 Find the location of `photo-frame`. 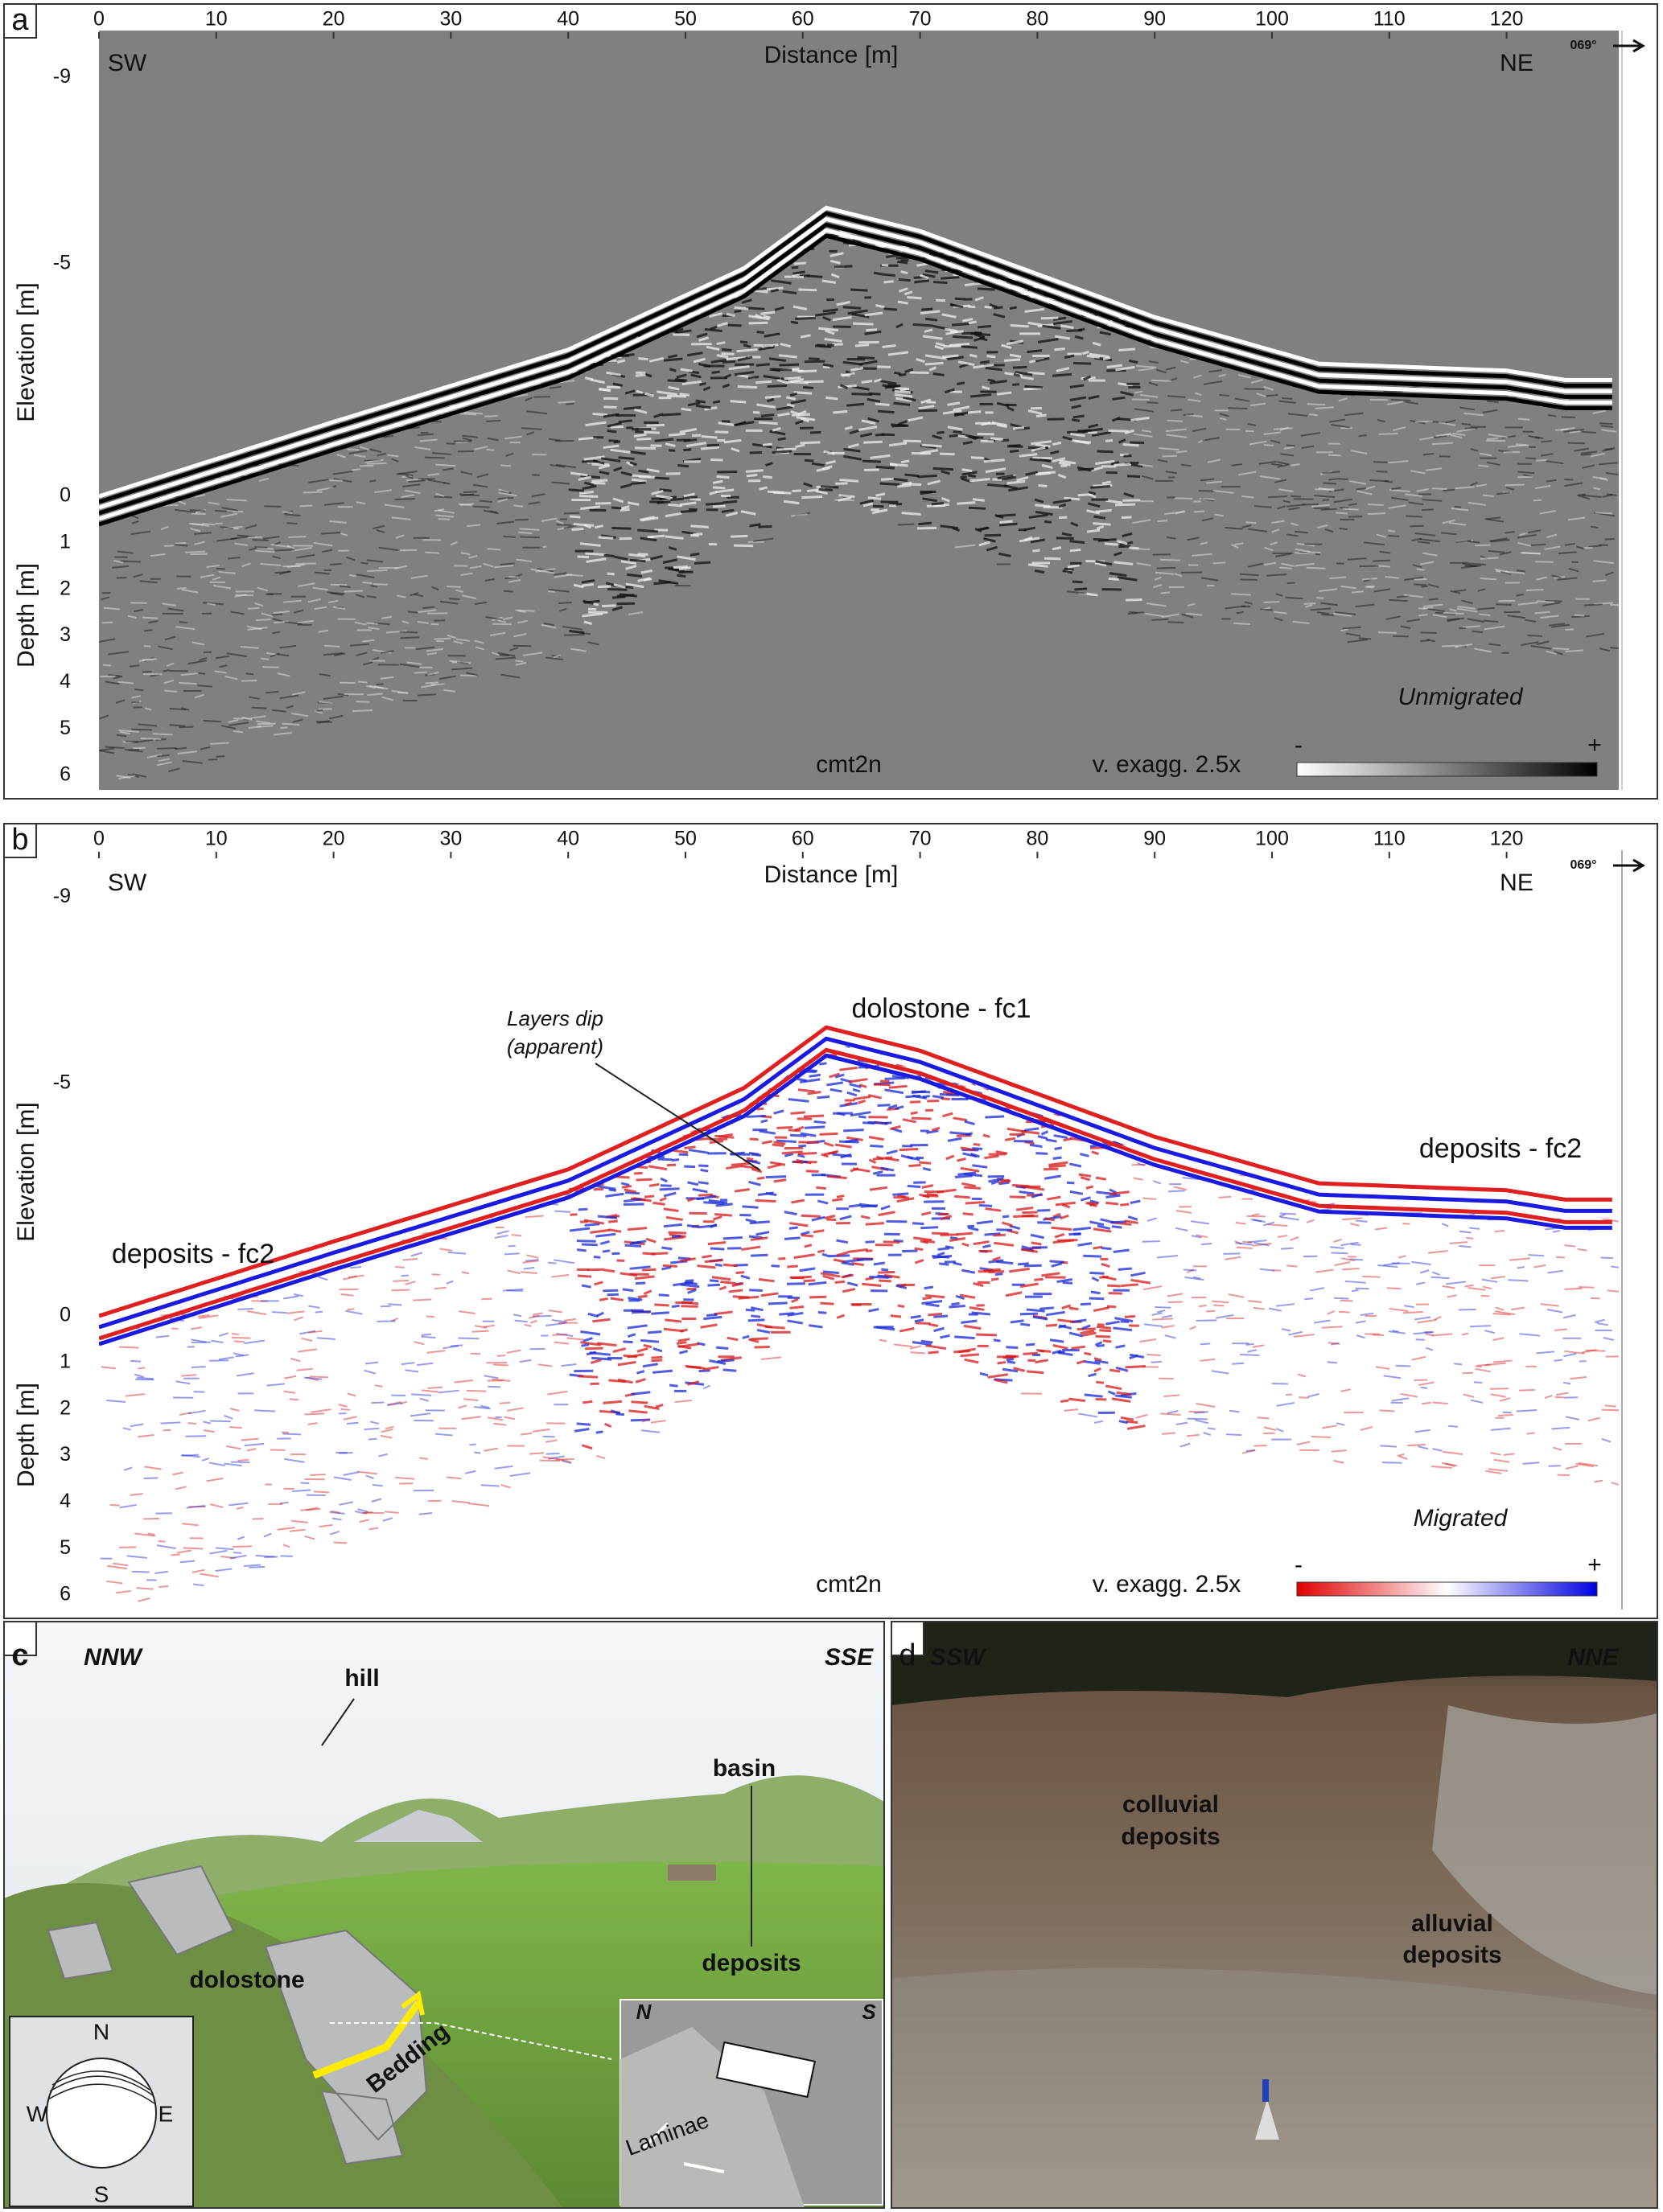

photo-frame is located at coordinates (444, 1915).